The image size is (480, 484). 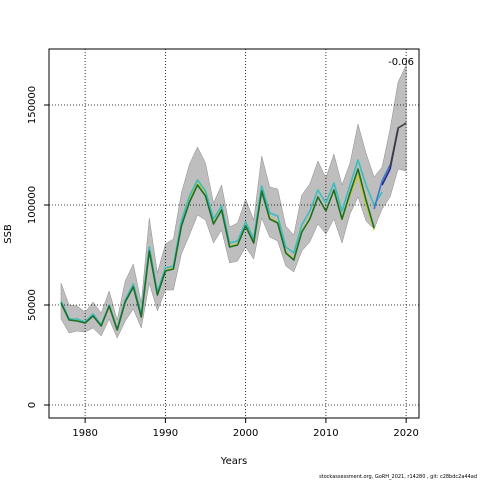 I want to click on x-tick-label-2020: 2020, so click(x=405, y=433).